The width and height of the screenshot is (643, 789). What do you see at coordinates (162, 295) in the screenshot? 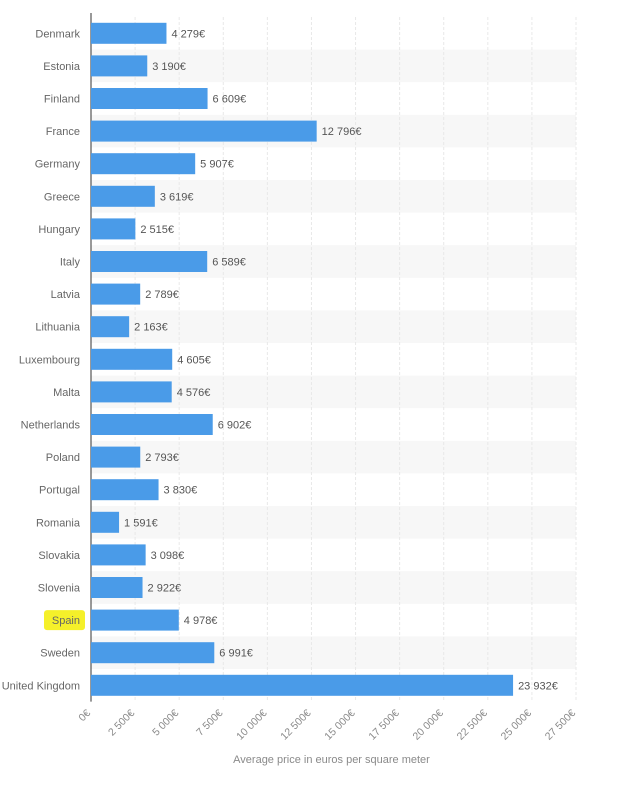
I see `value-label: 2 789€` at bounding box center [162, 295].